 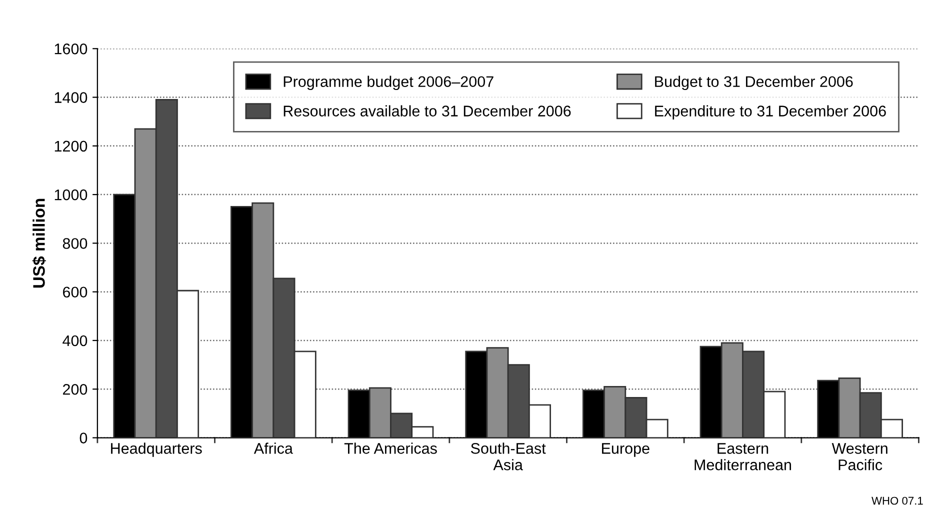 I want to click on y-tick-label: 1000, so click(x=71, y=194).